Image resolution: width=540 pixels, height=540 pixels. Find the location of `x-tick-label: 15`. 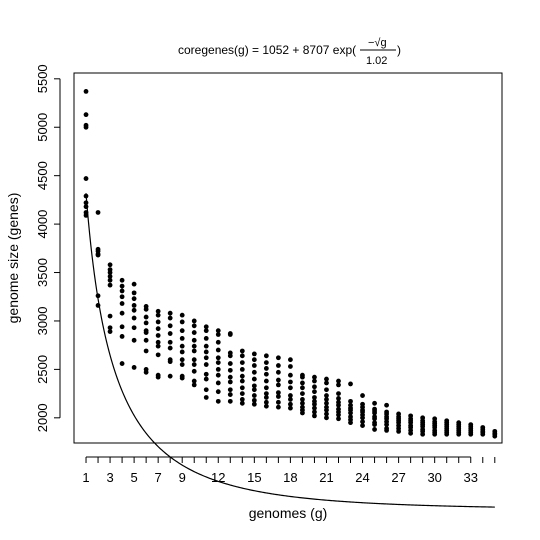

x-tick-label: 15 is located at coordinates (254, 477).